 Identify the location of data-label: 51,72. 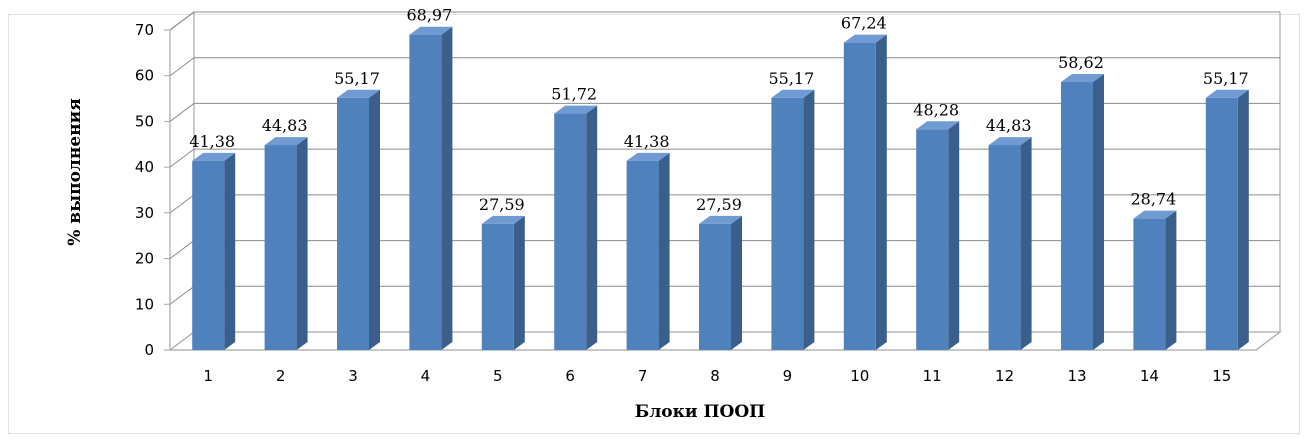
(574, 94).